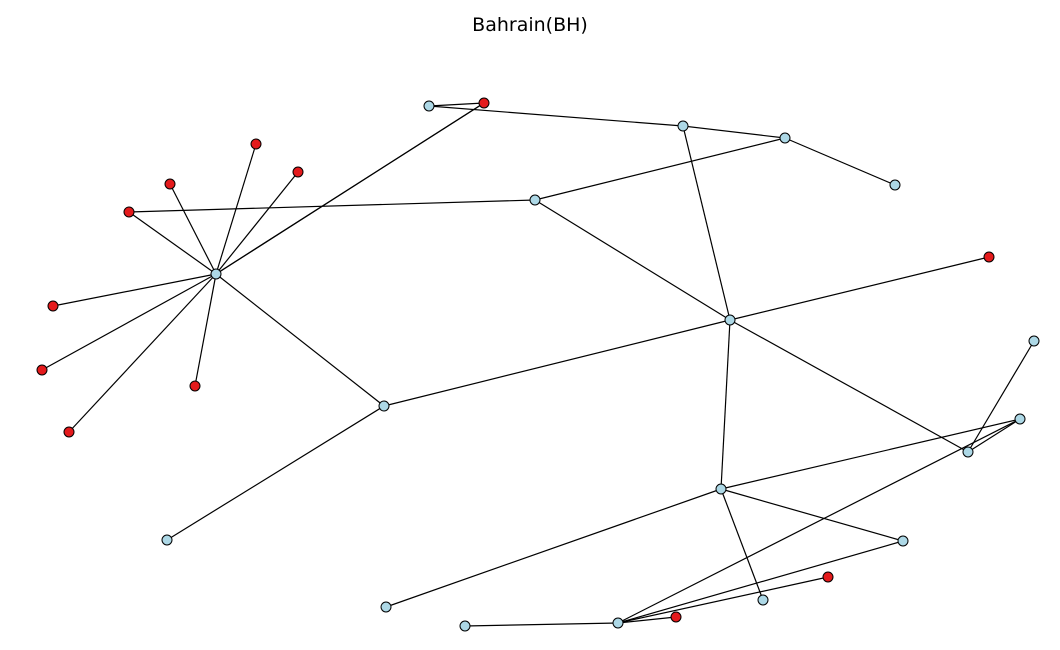 Image resolution: width=1060 pixels, height=650 pixels. What do you see at coordinates (618, 623) in the screenshot?
I see `node-l8` at bounding box center [618, 623].